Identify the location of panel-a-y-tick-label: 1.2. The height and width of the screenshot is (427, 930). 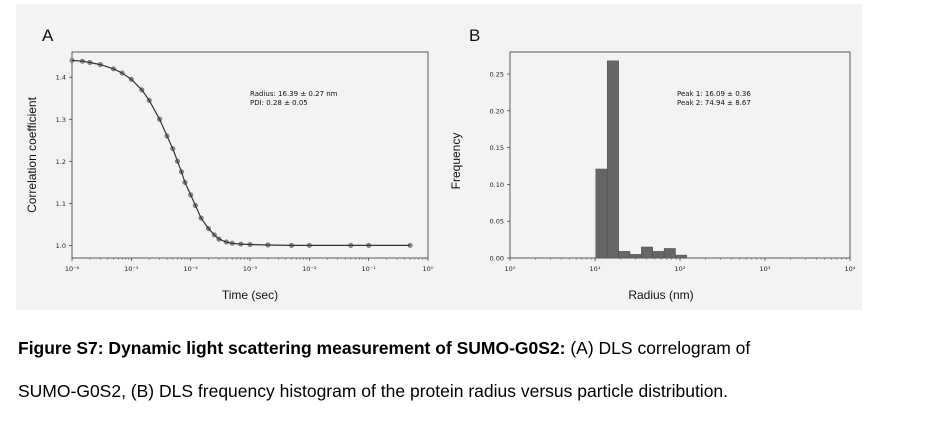
(61, 162).